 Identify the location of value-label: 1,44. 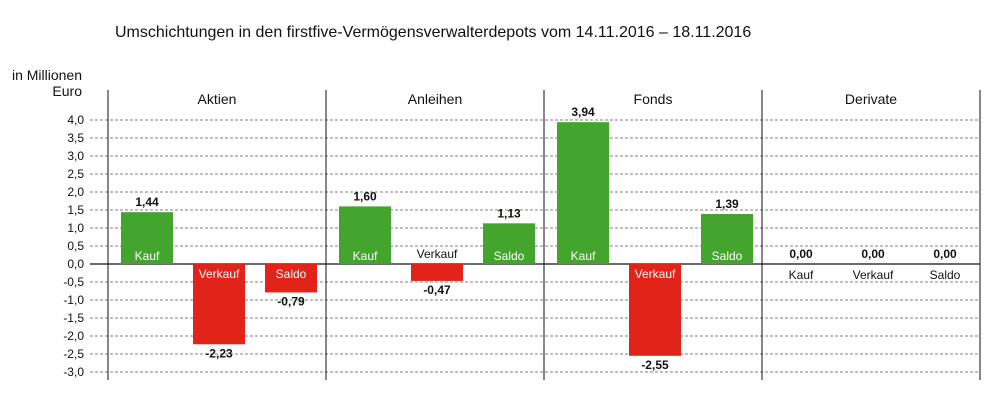
(147, 202).